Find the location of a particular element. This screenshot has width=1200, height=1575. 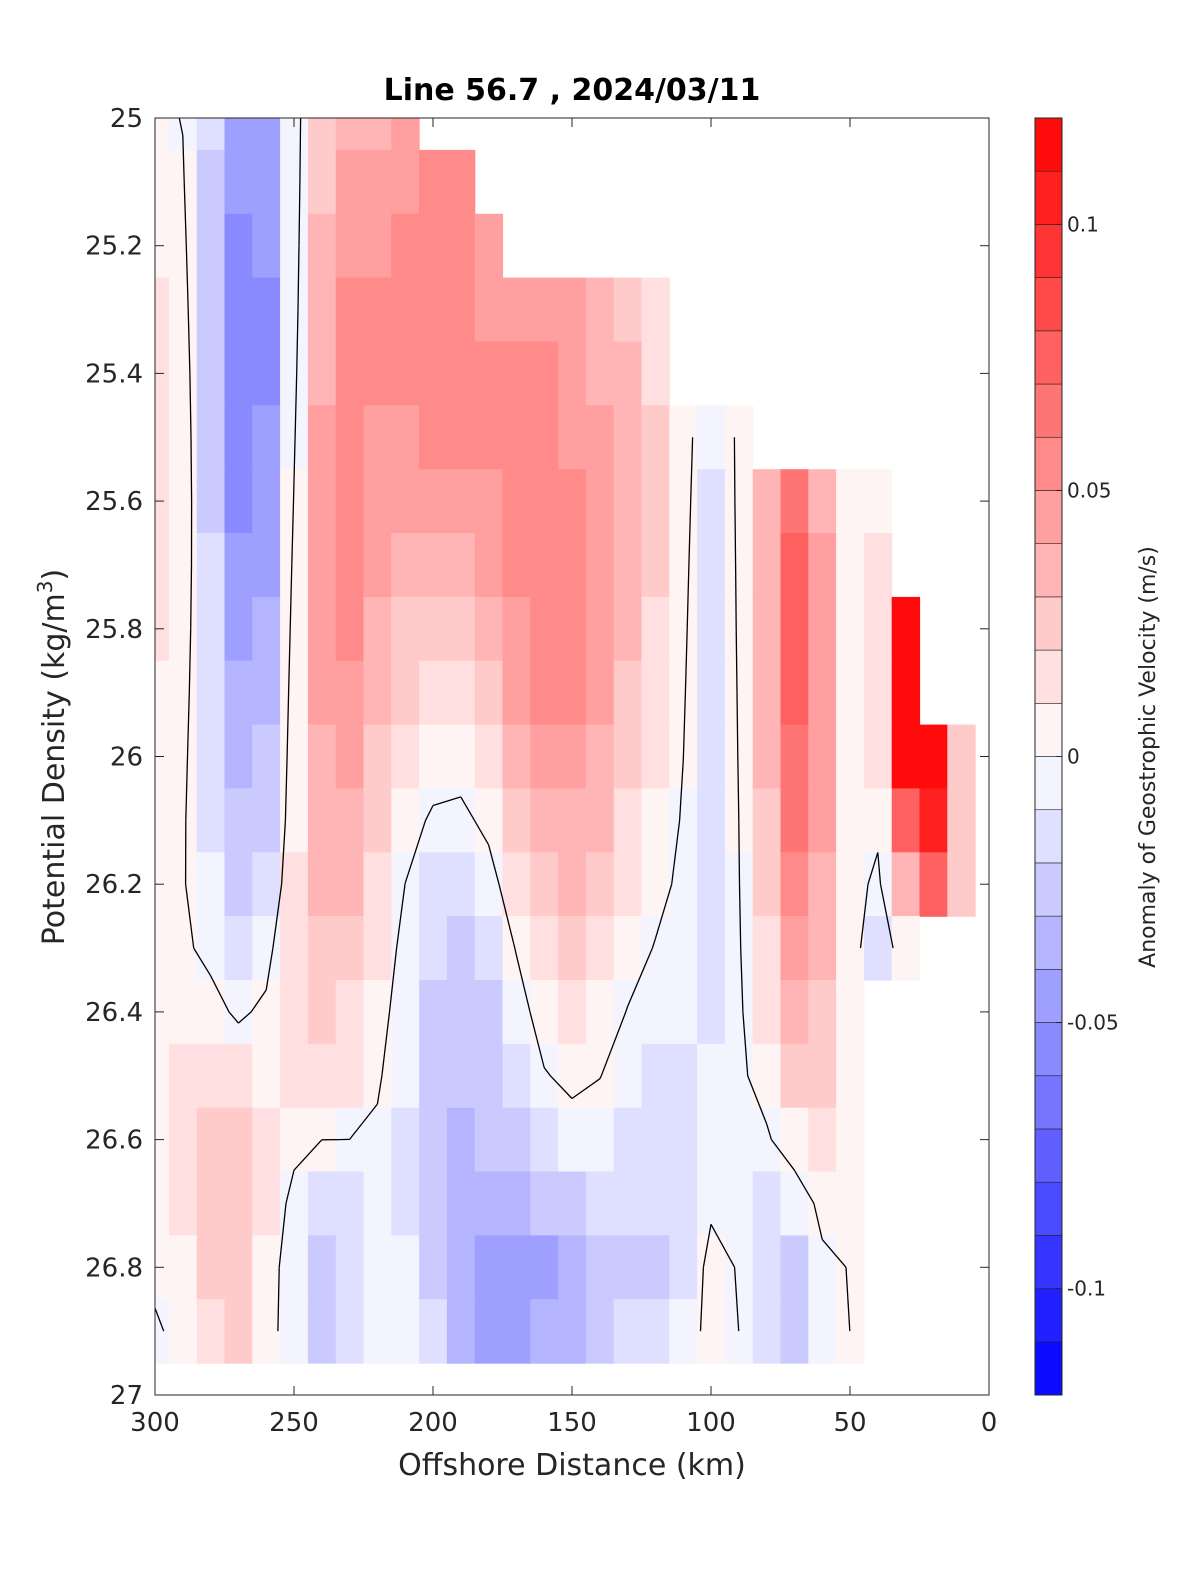

x-tick-label: 150 is located at coordinates (572, 1423).